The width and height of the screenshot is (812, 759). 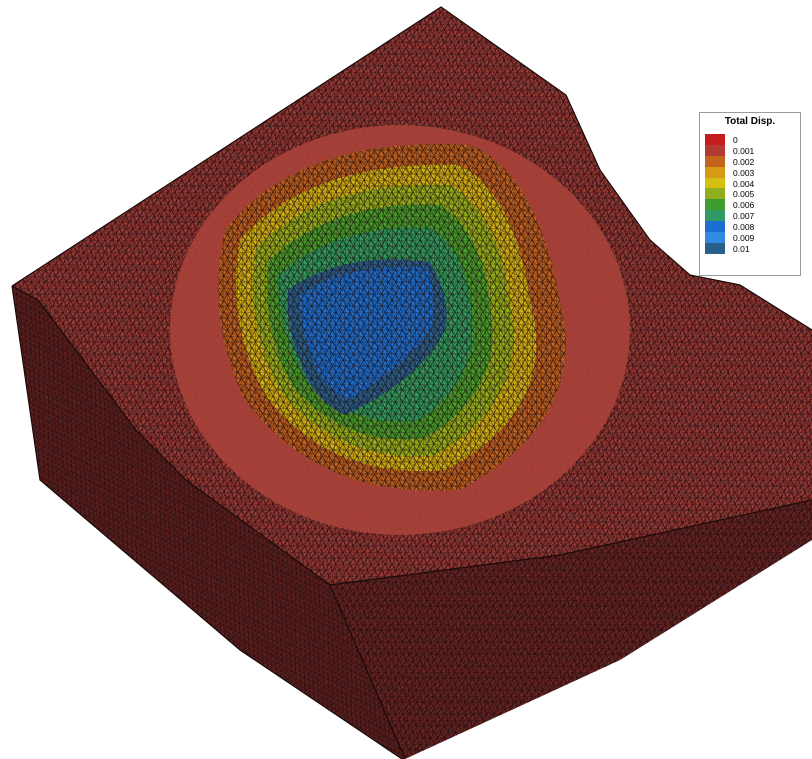 What do you see at coordinates (744, 172) in the screenshot?
I see `legend-label: 0.003` at bounding box center [744, 172].